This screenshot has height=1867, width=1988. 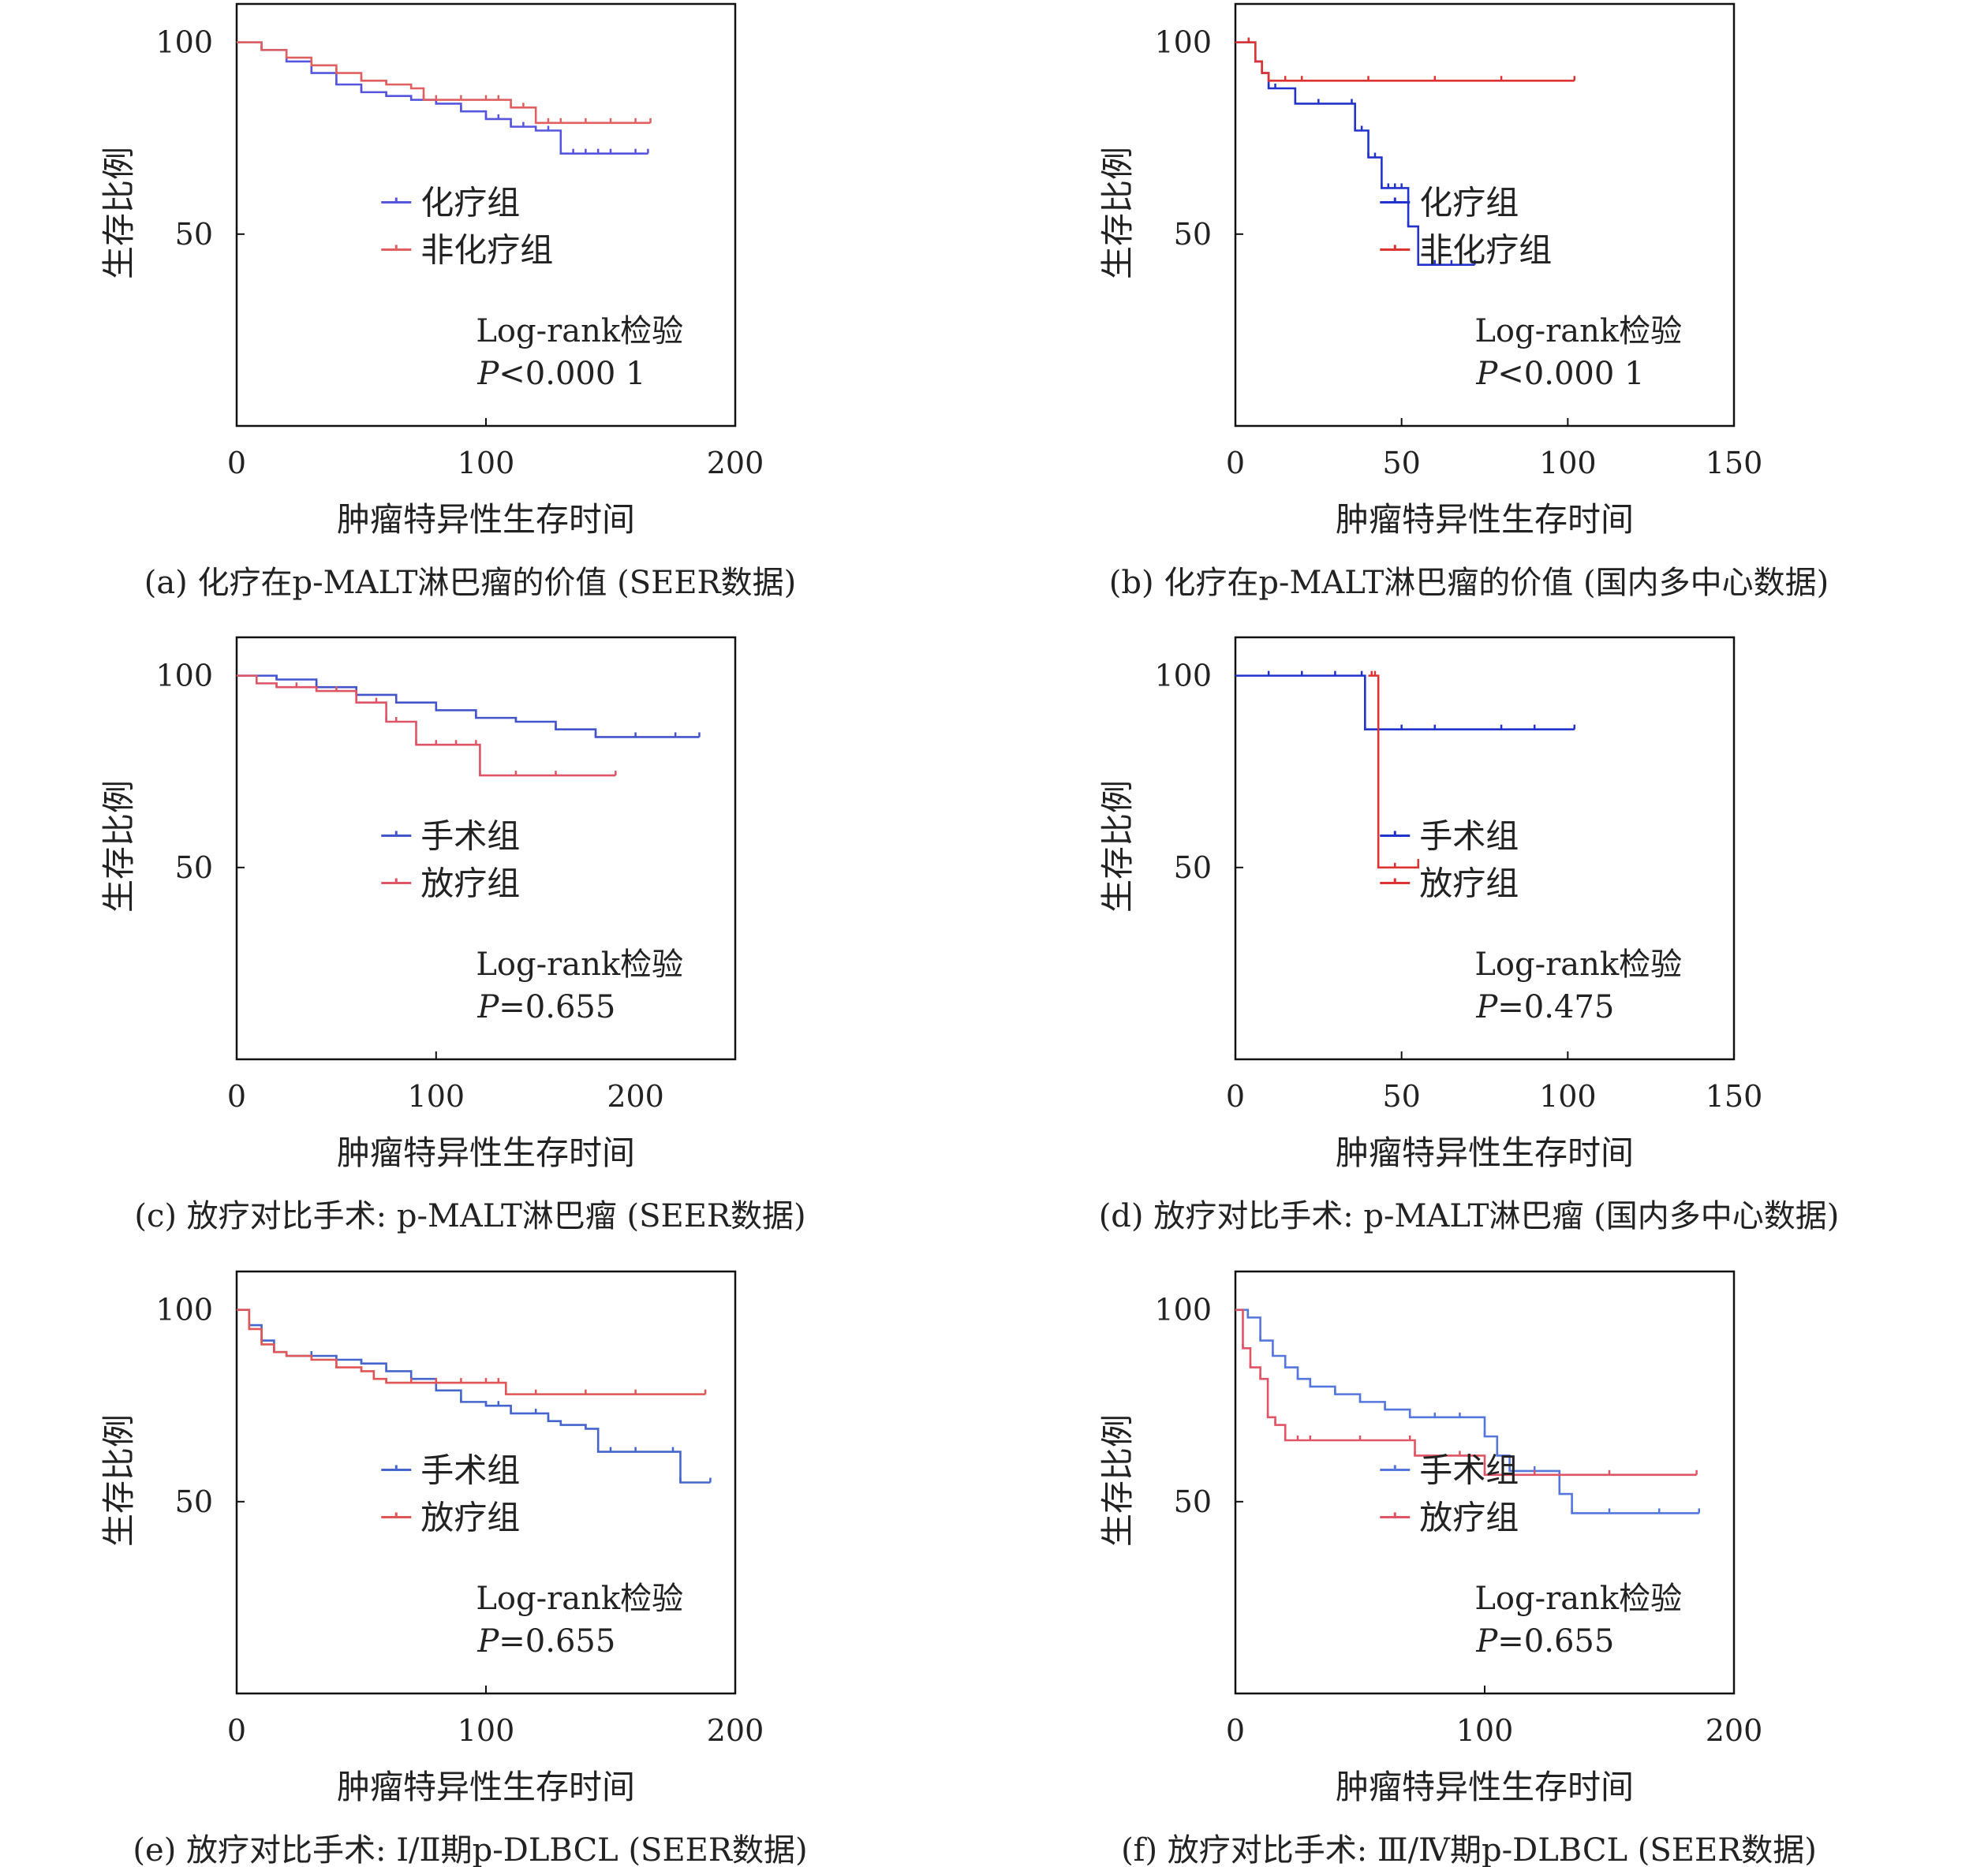 What do you see at coordinates (470, 1849) in the screenshot?
I see `panel-caption: (e) 放疗对比手术: Ⅰ/Ⅱ期p-DLBCL (SEER数据)` at bounding box center [470, 1849].